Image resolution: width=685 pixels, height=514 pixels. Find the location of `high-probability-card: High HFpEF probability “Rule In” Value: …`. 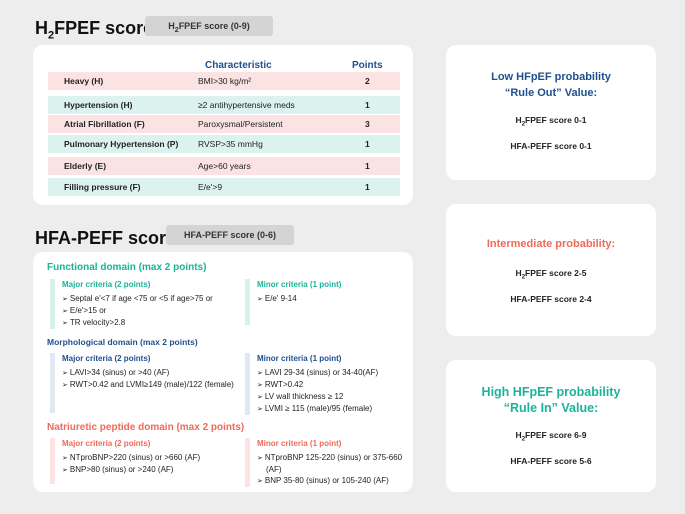

high-probability-card: High HFpEF probability “Rule In” Value: … is located at coordinates (551, 426).